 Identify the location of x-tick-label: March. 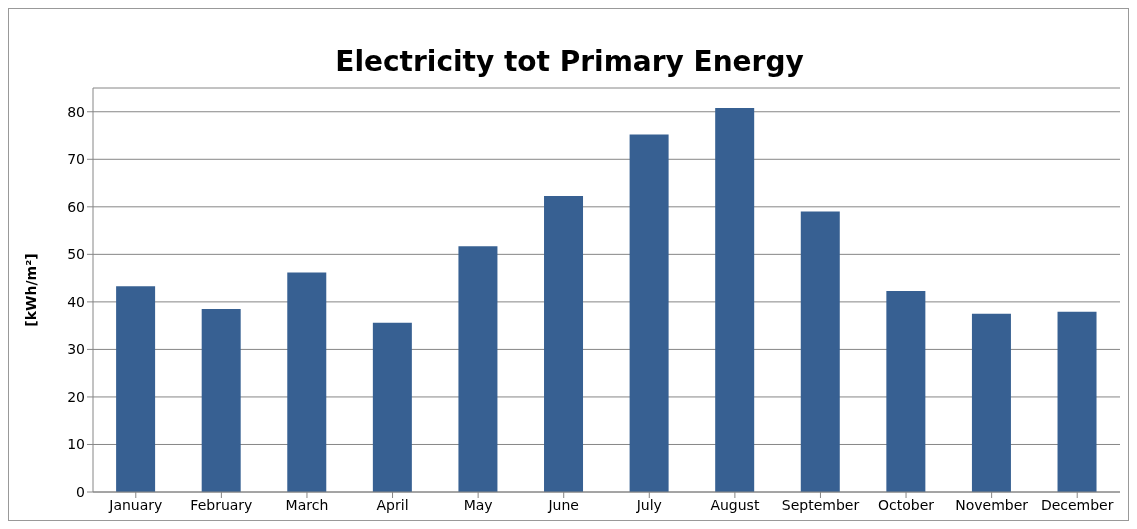
(307, 504).